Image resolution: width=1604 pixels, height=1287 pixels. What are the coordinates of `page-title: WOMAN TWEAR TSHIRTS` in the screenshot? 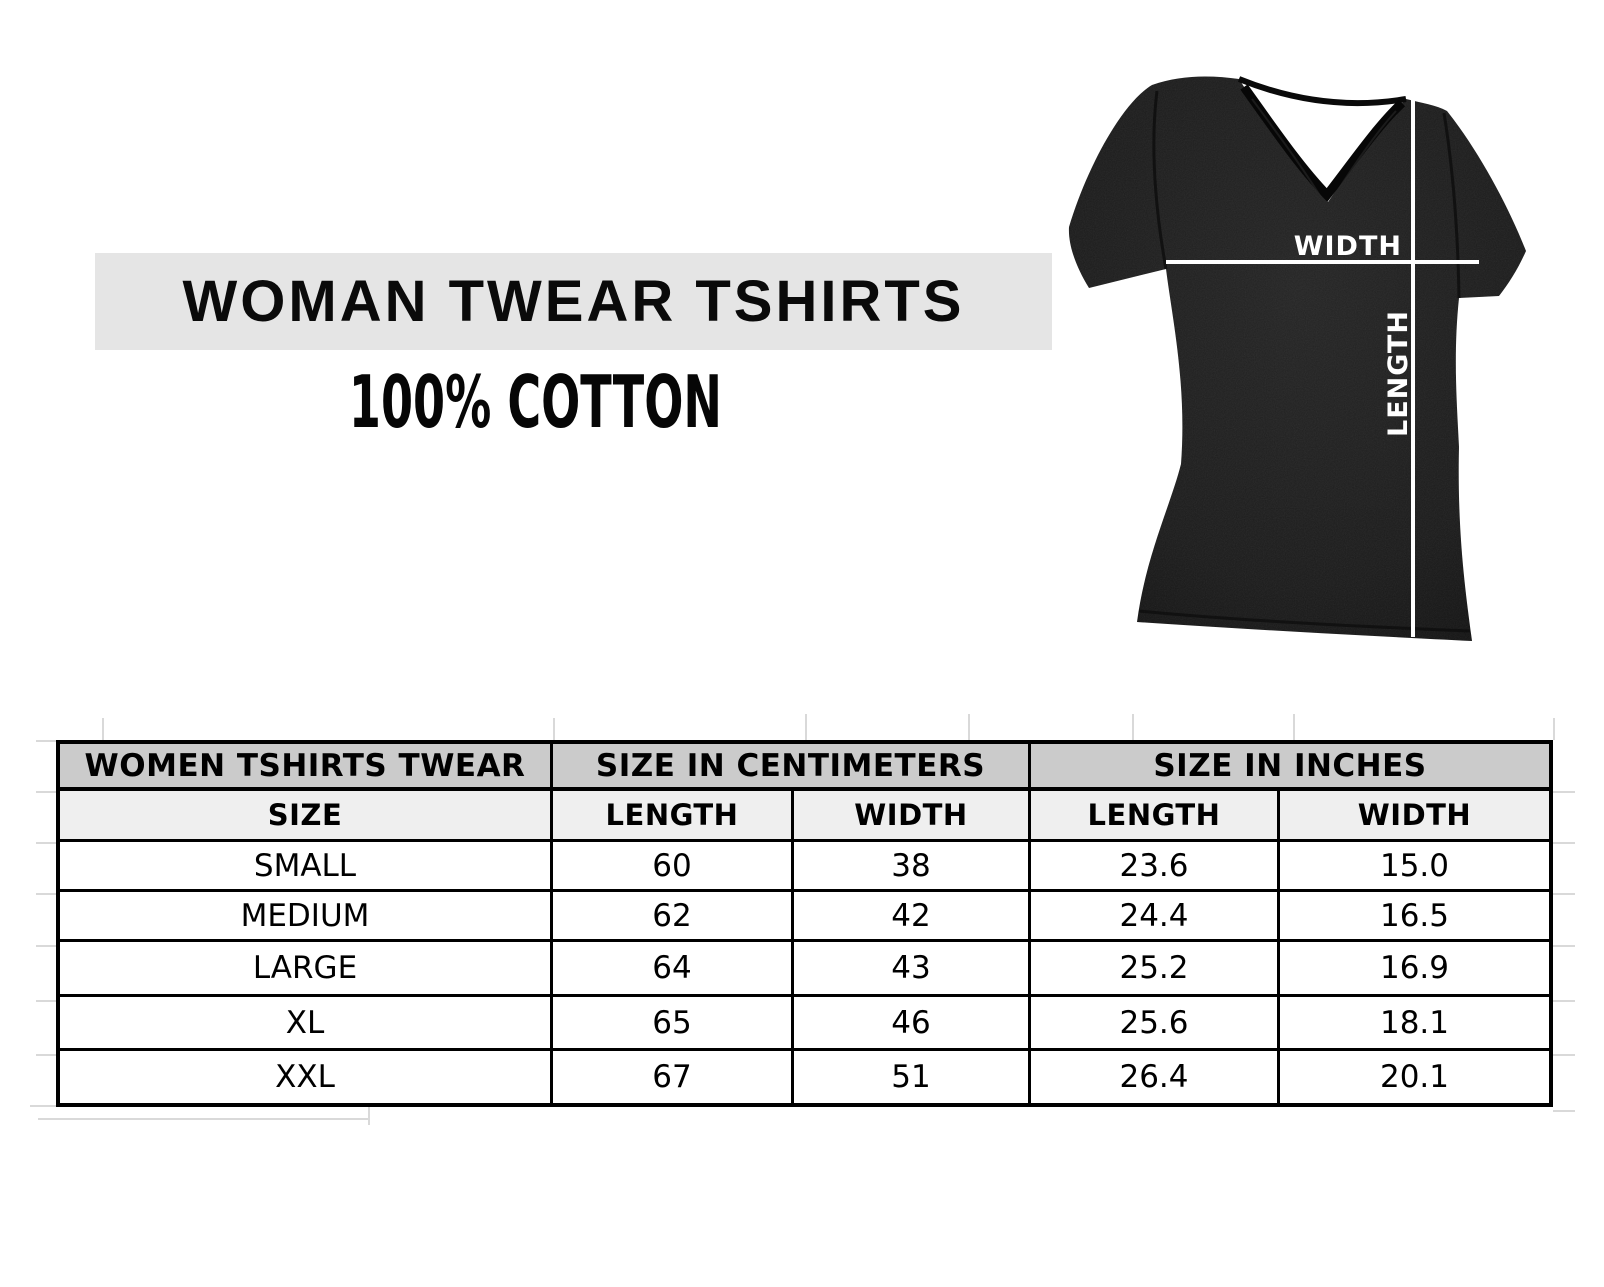 It's located at (573, 301).